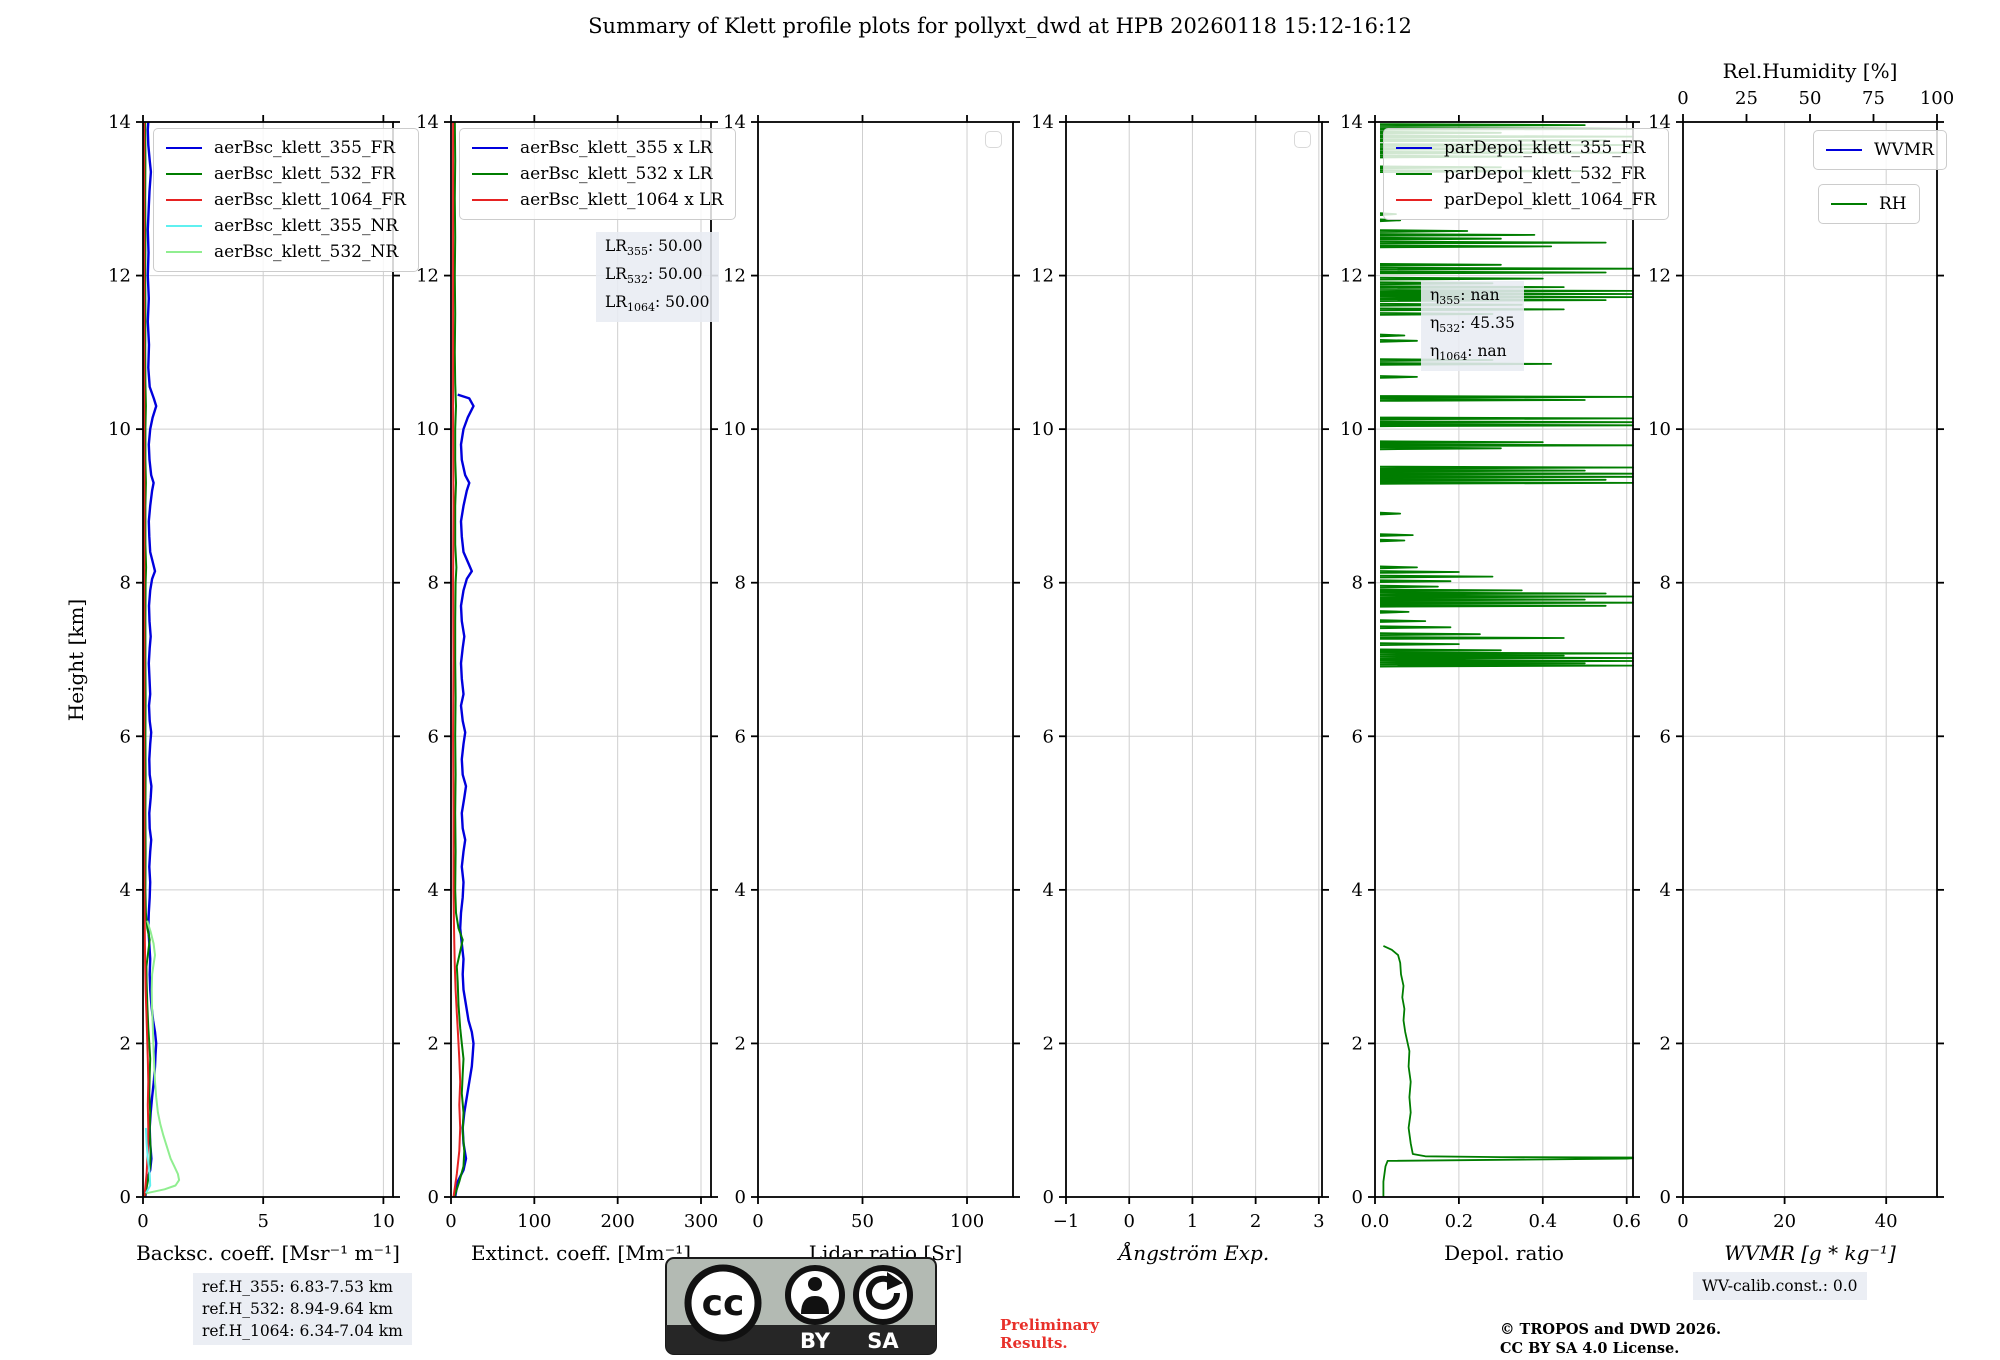 This screenshot has height=1360, width=2000. I want to click on legend-item: aerBsc_klett_355 x LR, so click(597, 148).